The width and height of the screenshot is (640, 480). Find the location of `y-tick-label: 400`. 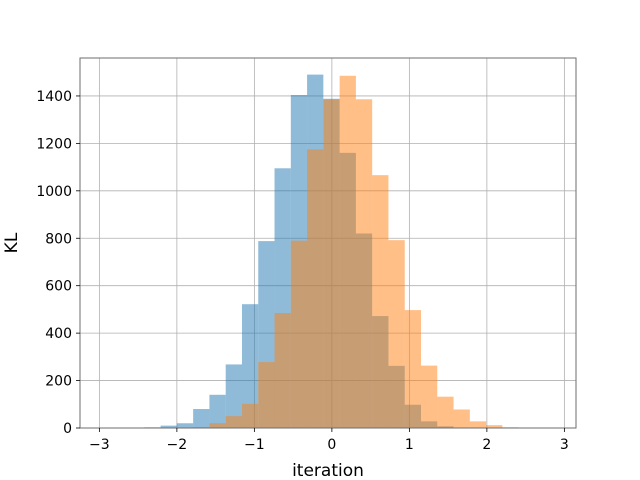

y-tick-label: 400 is located at coordinates (58, 334).